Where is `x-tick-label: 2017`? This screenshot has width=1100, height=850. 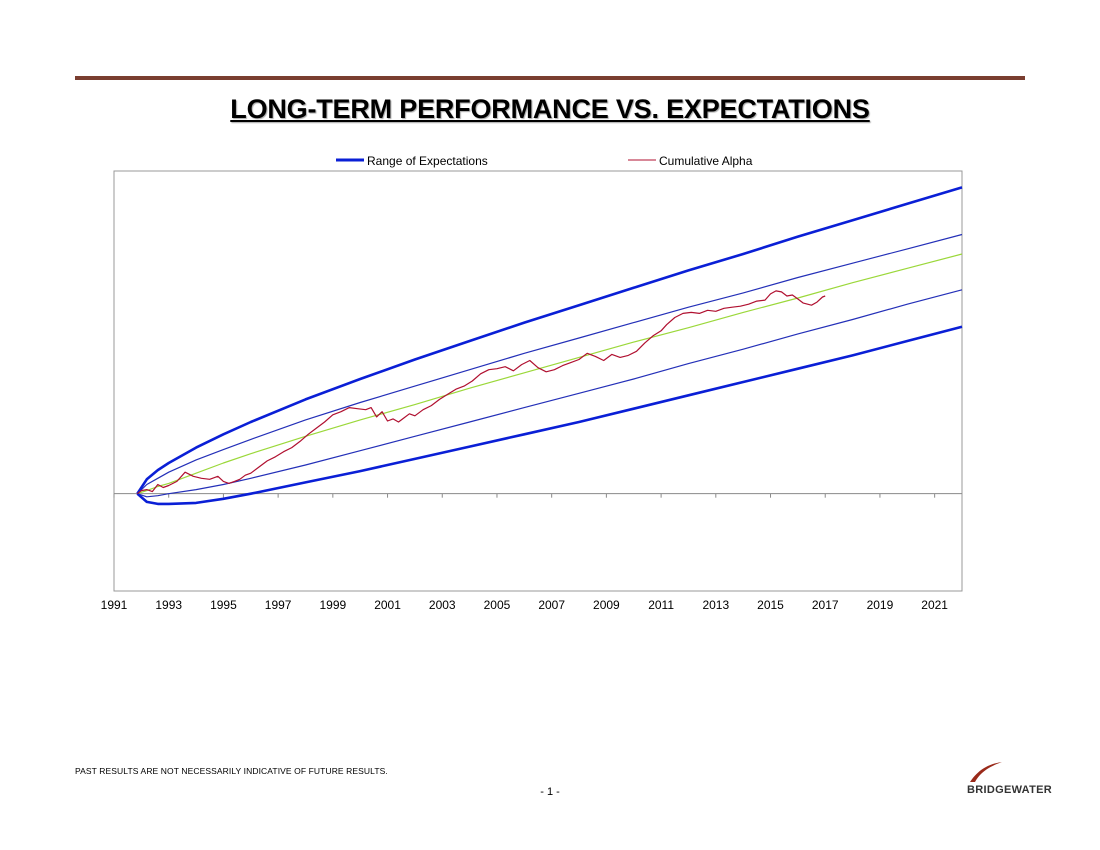
x-tick-label: 2017 is located at coordinates (825, 605).